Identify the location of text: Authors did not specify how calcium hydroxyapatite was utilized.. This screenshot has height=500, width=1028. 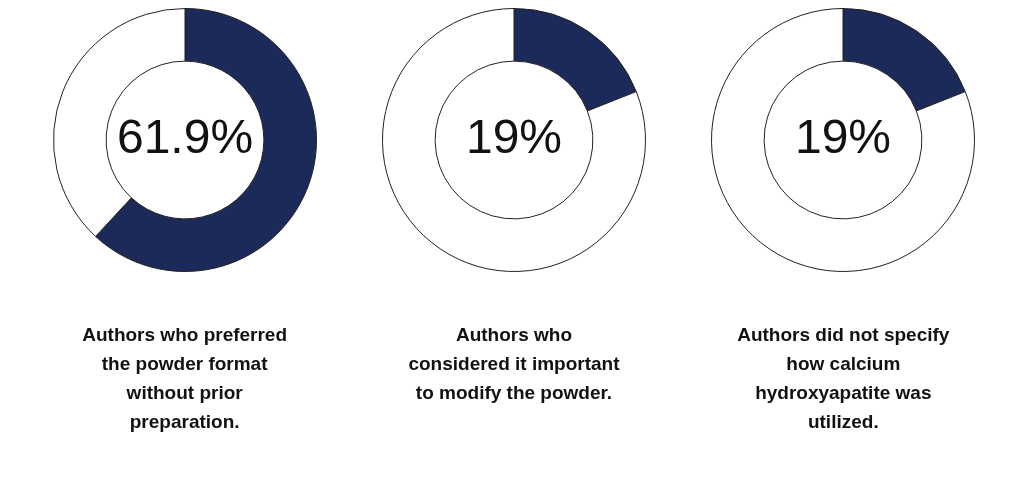
(843, 378).